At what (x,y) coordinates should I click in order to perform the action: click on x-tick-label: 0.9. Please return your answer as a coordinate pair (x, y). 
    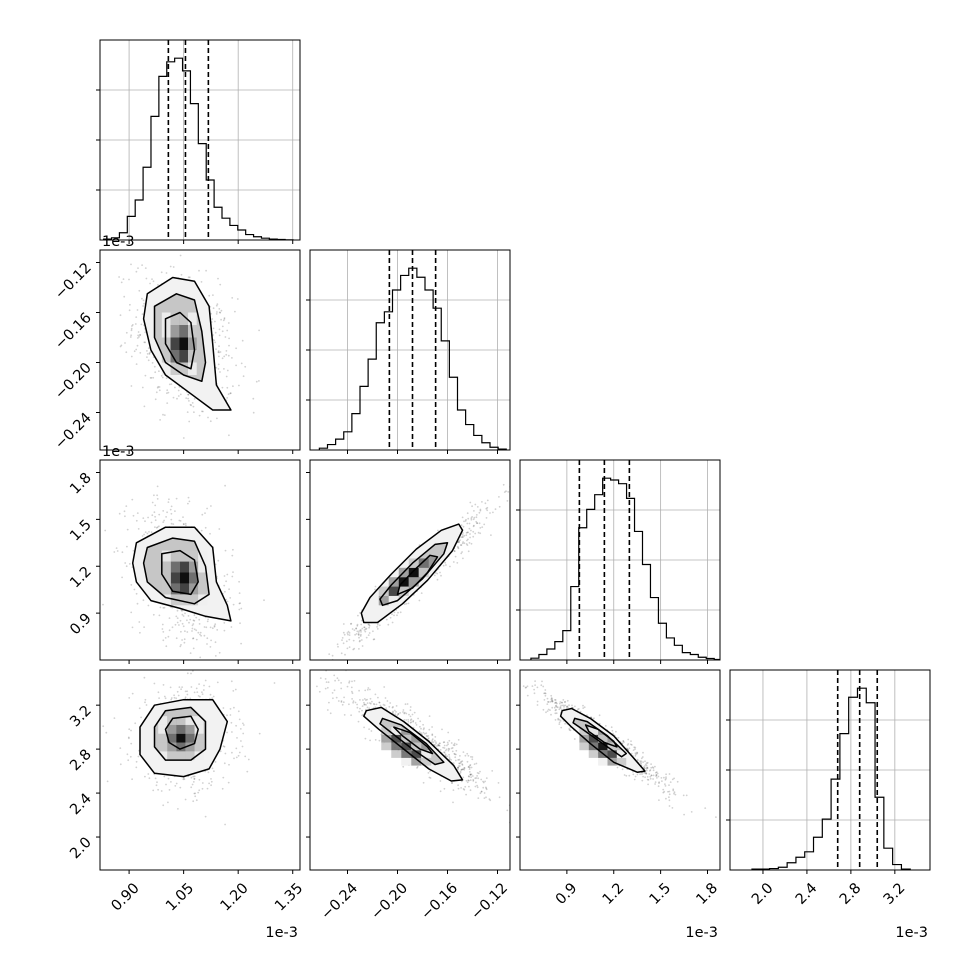
    Looking at the image, I should click on (567, 894).